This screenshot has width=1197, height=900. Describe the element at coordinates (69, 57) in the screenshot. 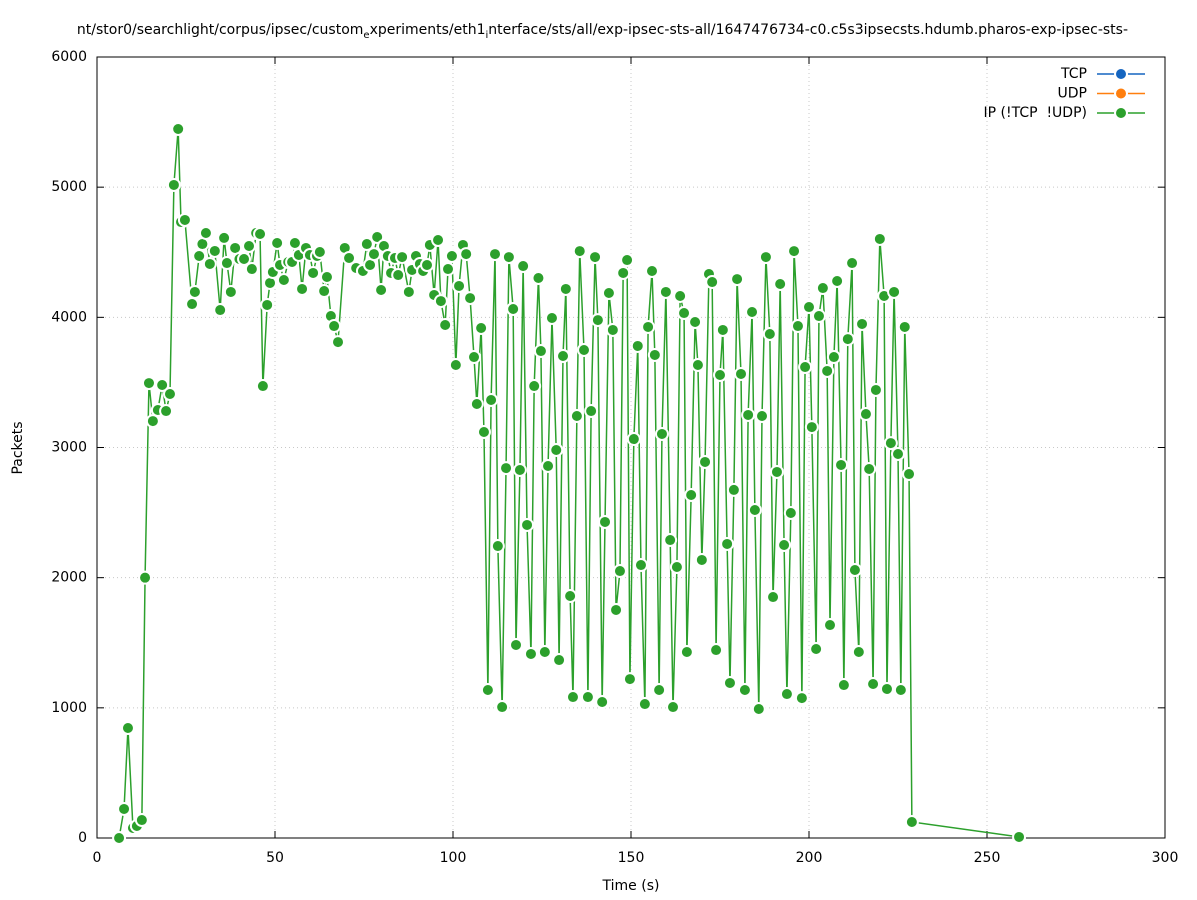

I see `y-tick-label: 6000` at that location.